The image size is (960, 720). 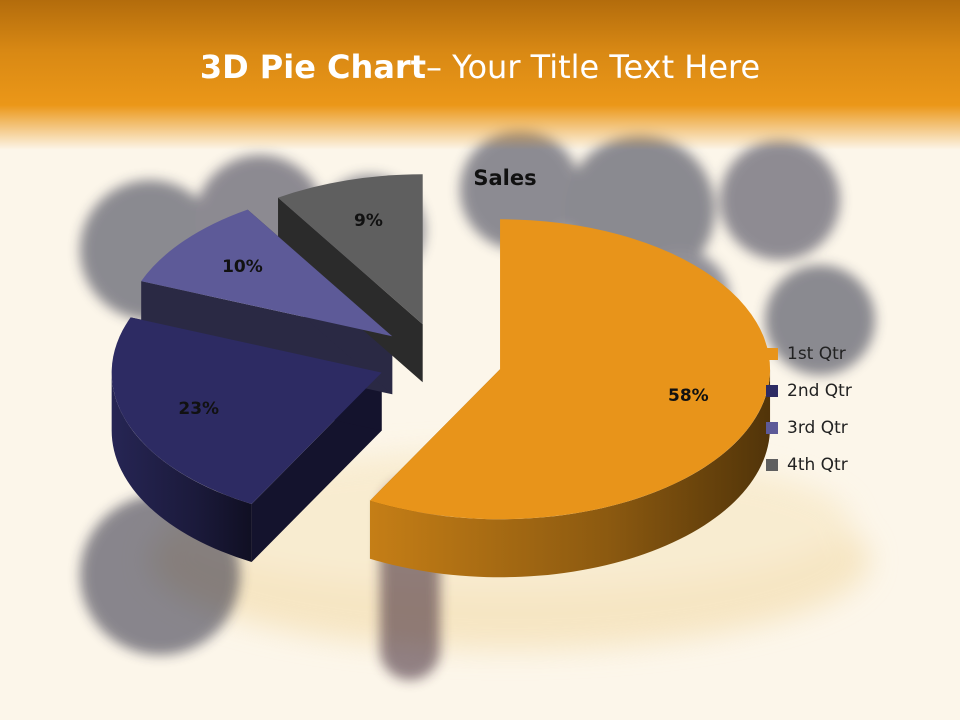 What do you see at coordinates (817, 427) in the screenshot?
I see `legend-label-3: 3rd Qtr` at bounding box center [817, 427].